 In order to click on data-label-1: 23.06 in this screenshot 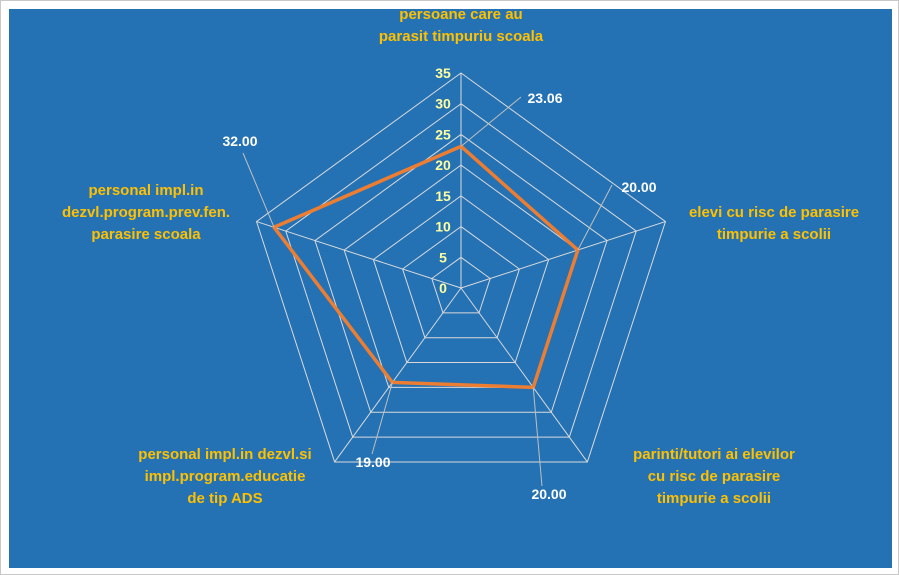, I will do `click(544, 98)`.